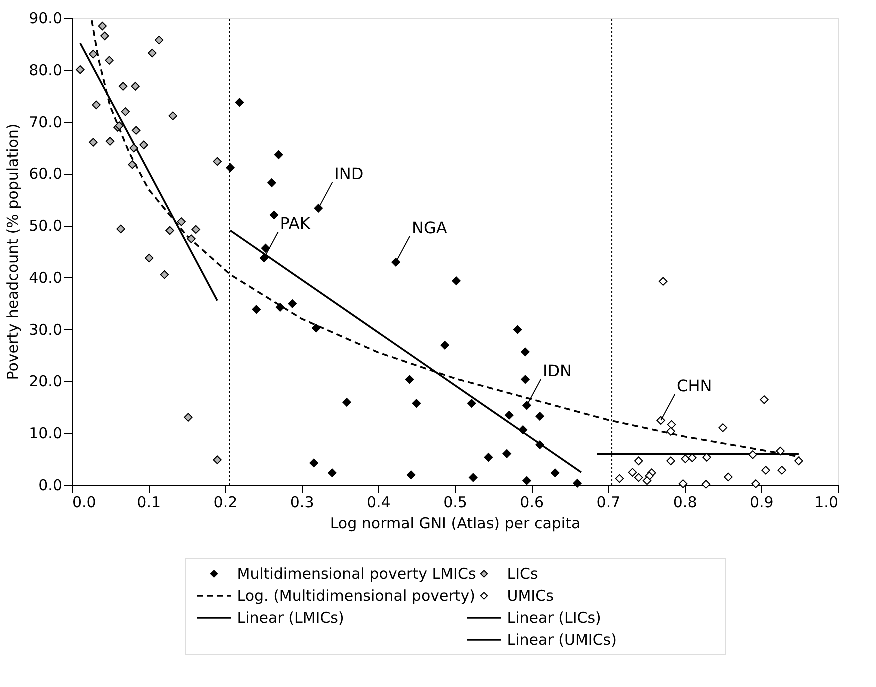  Describe the element at coordinates (45, 381) in the screenshot. I see `y-tick-label: 20.0` at that location.